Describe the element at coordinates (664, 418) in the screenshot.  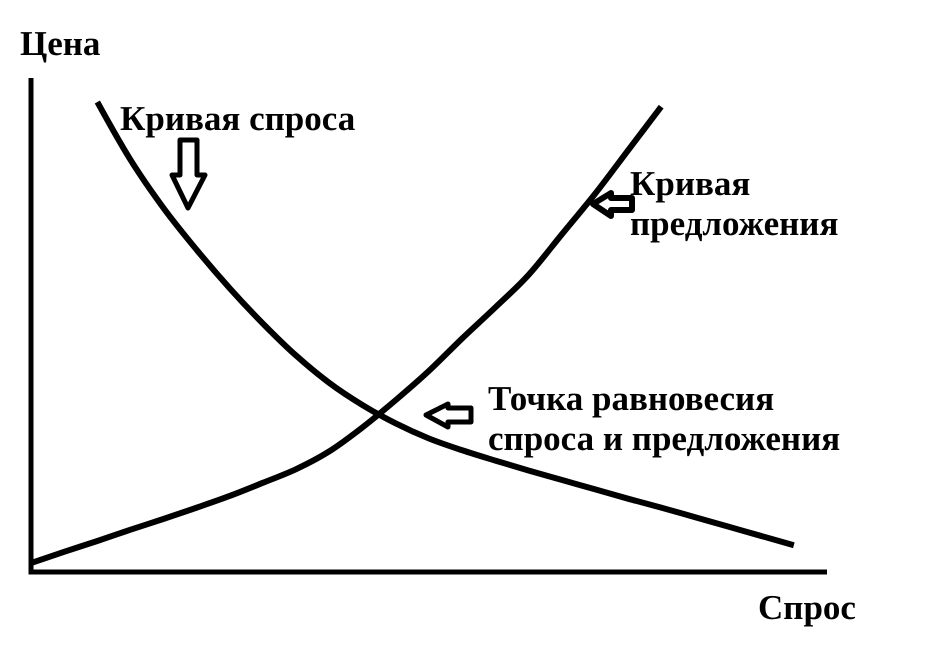
I see `annotation: Точка равновесия спроса и предложения` at that location.